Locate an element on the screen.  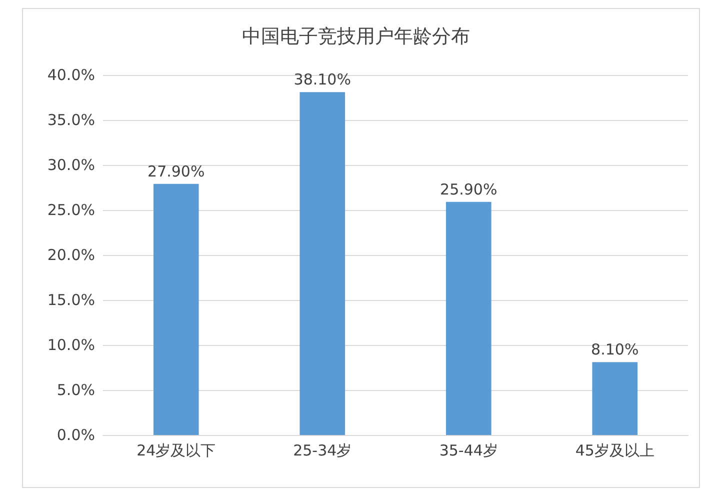
x-tick-label: 25-34岁 is located at coordinates (322, 451).